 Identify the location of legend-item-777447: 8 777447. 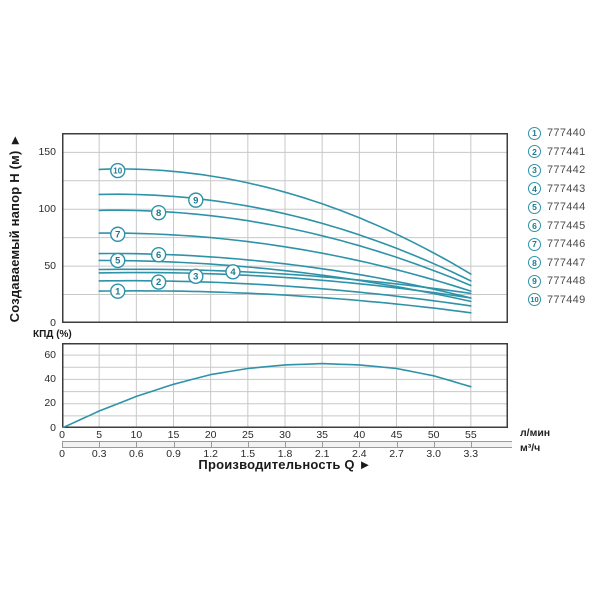
(557, 263).